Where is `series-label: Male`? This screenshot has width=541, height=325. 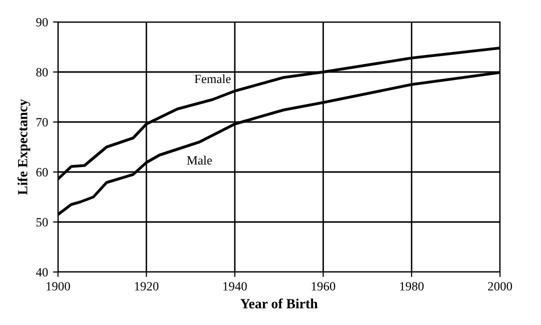
series-label: Male is located at coordinates (199, 160).